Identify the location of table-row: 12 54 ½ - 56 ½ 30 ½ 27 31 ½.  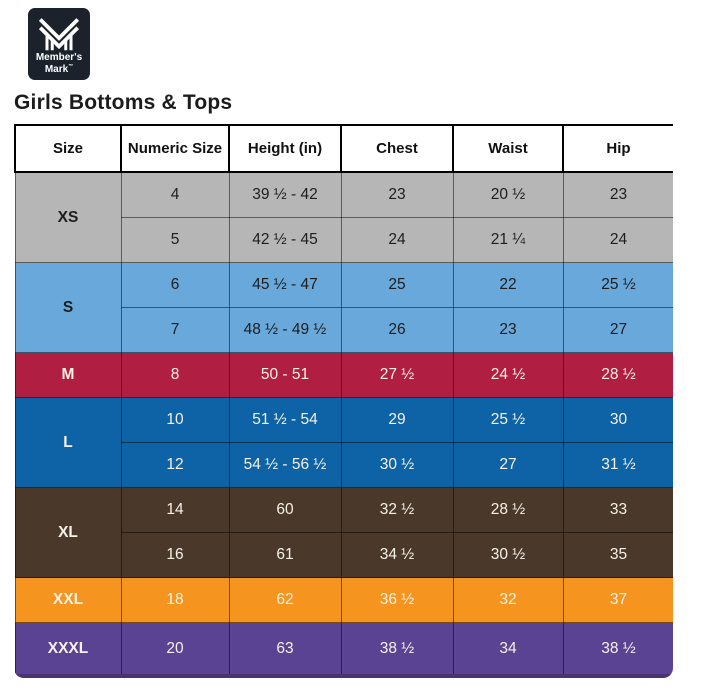
(344, 465).